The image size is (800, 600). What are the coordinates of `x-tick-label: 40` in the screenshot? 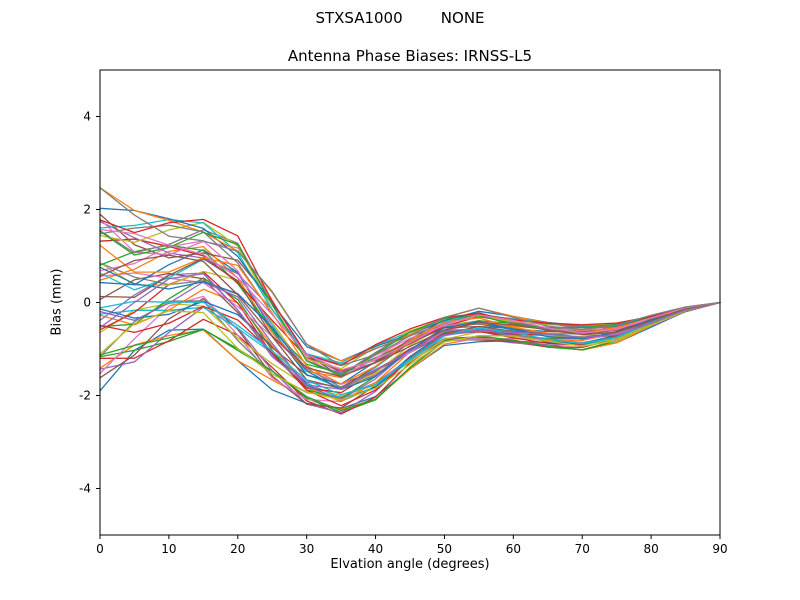 It's located at (375, 549).